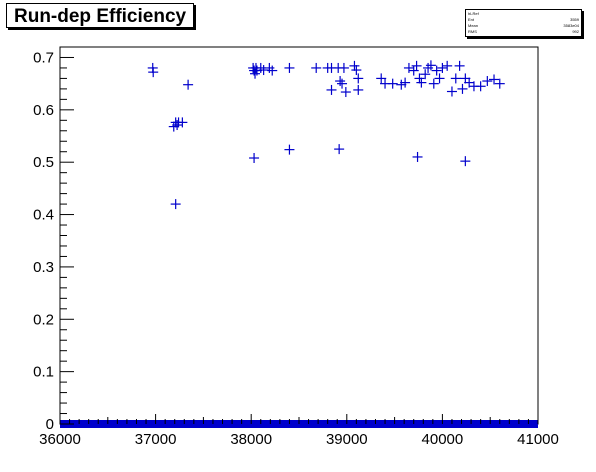 This screenshot has height=472, width=596. Describe the element at coordinates (60, 439) in the screenshot. I see `x-tick-label: 36000` at that location.